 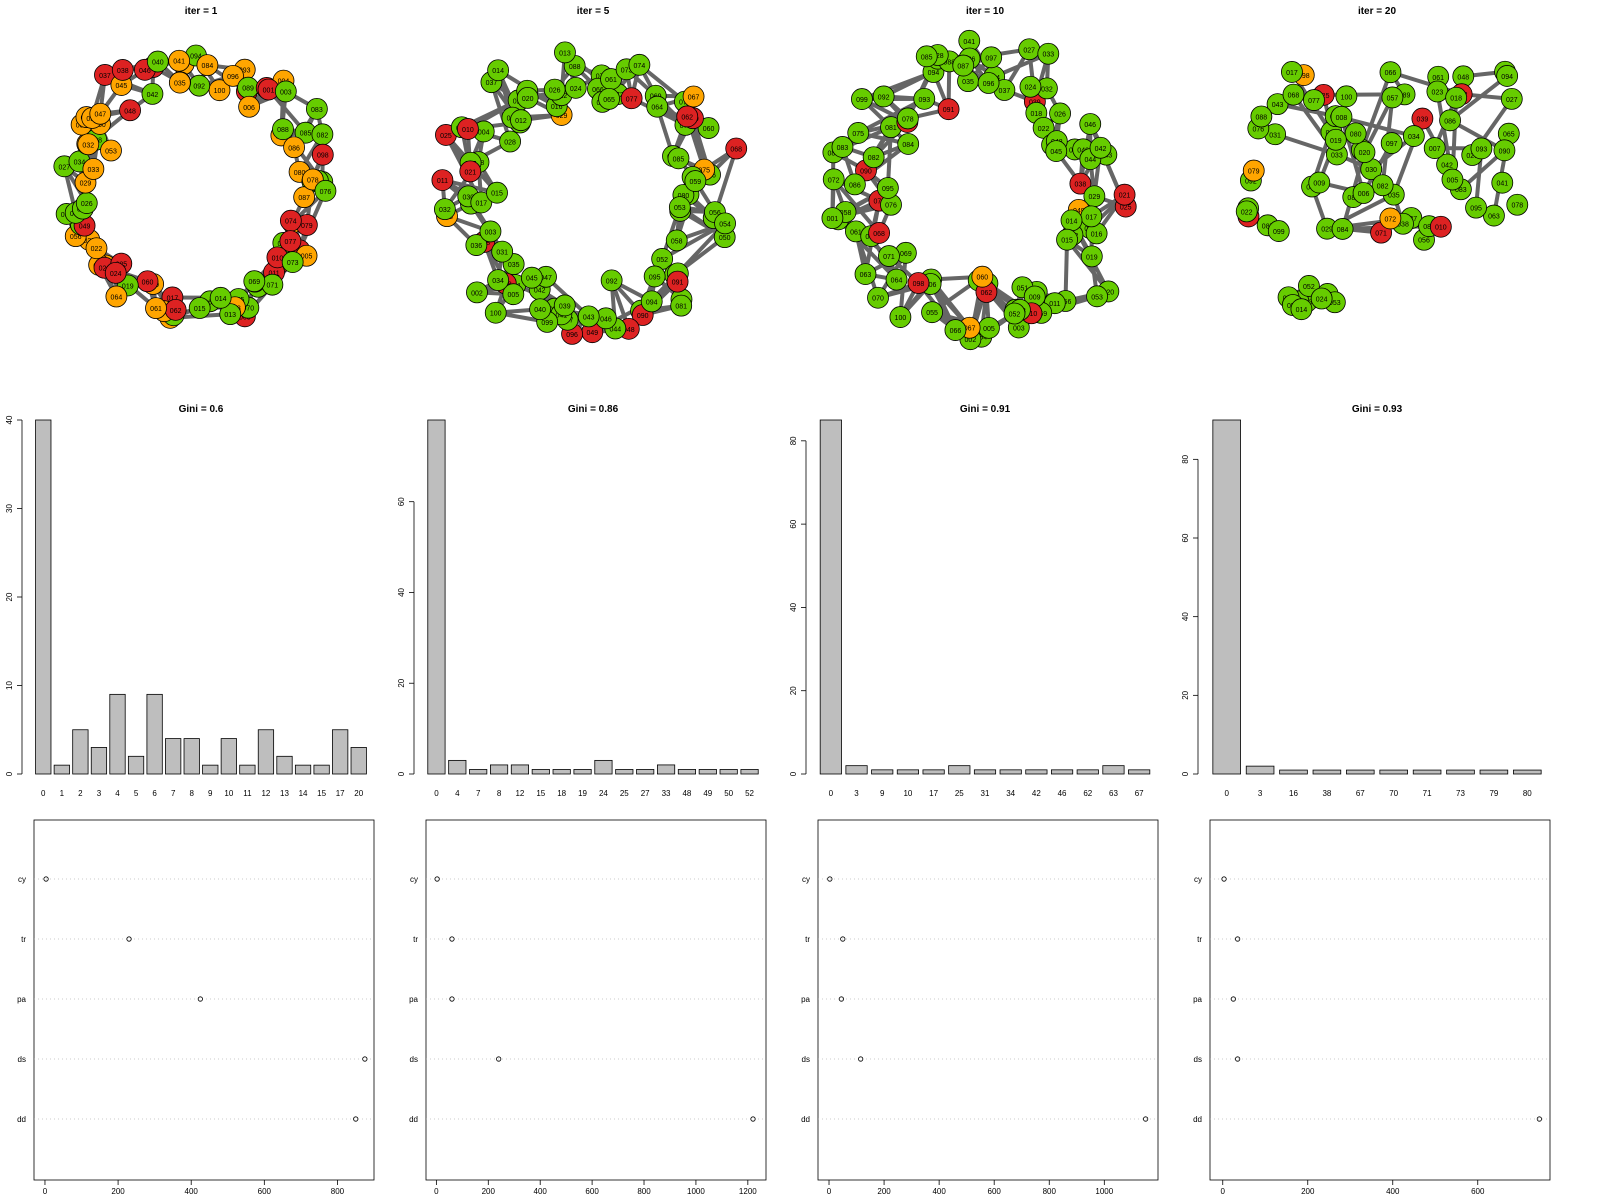 I want to click on network-node-label: 062, so click(x=176, y=311).